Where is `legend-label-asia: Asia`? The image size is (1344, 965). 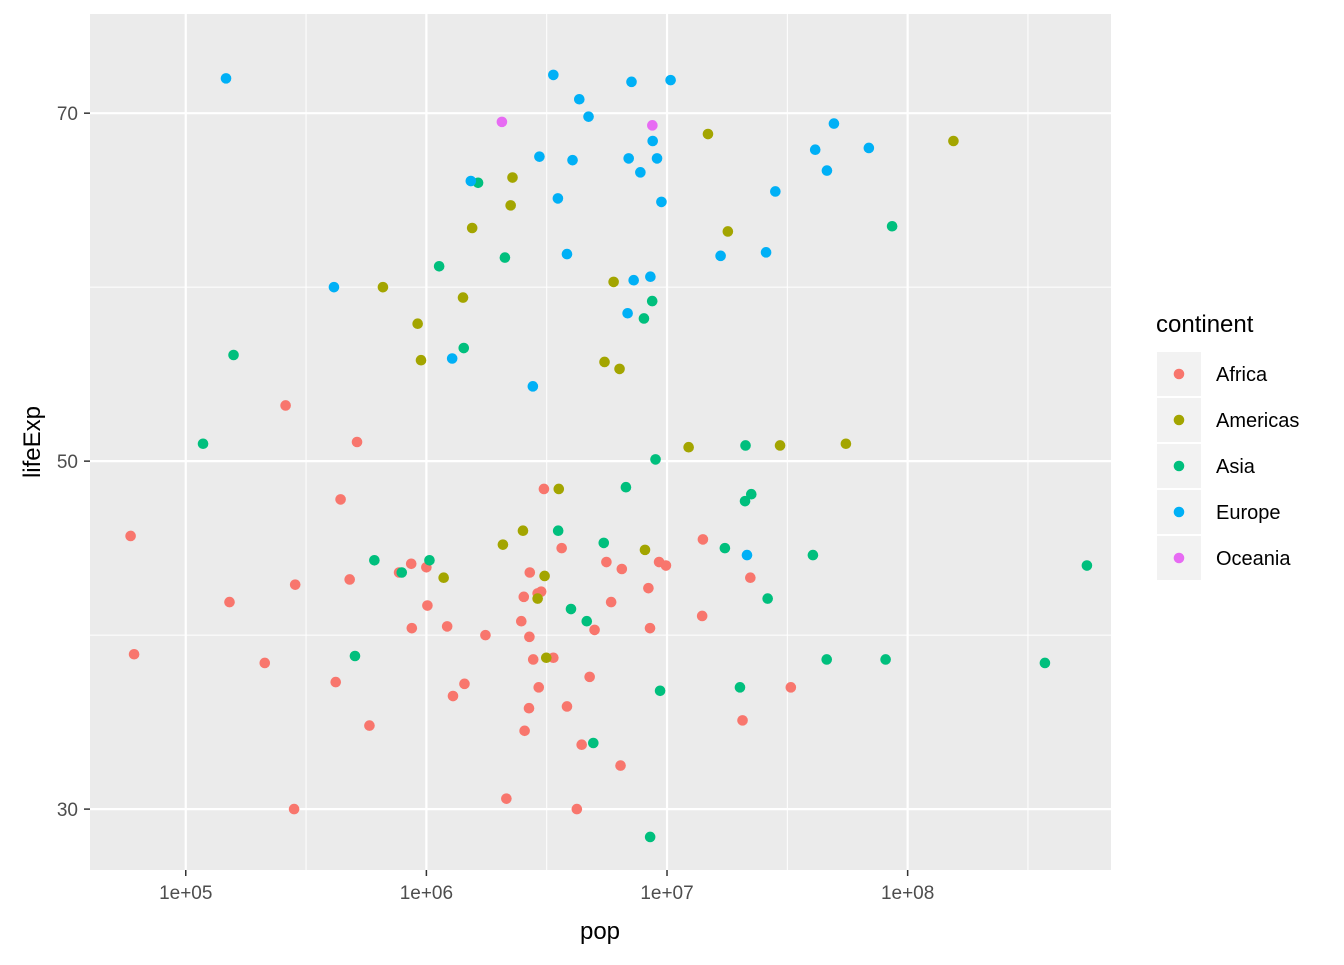 legend-label-asia: Asia is located at coordinates (1236, 467).